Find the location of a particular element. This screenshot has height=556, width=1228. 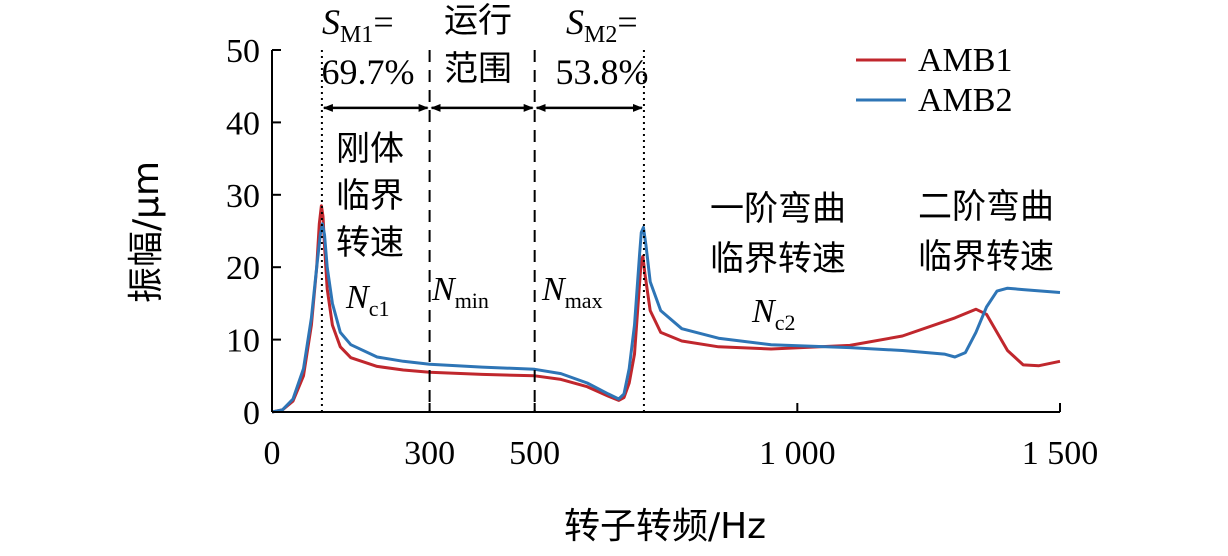

second-bending-line2: 临界转速 is located at coordinates (986, 257).